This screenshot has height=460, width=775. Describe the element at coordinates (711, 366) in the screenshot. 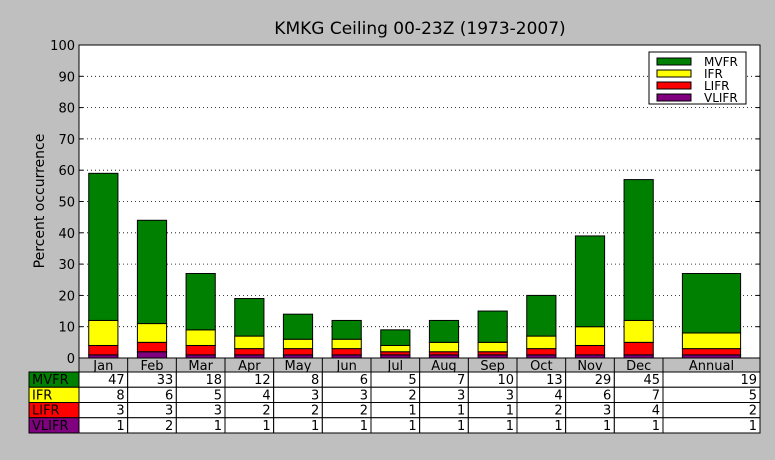

I see `x-tick-label: Annual` at that location.